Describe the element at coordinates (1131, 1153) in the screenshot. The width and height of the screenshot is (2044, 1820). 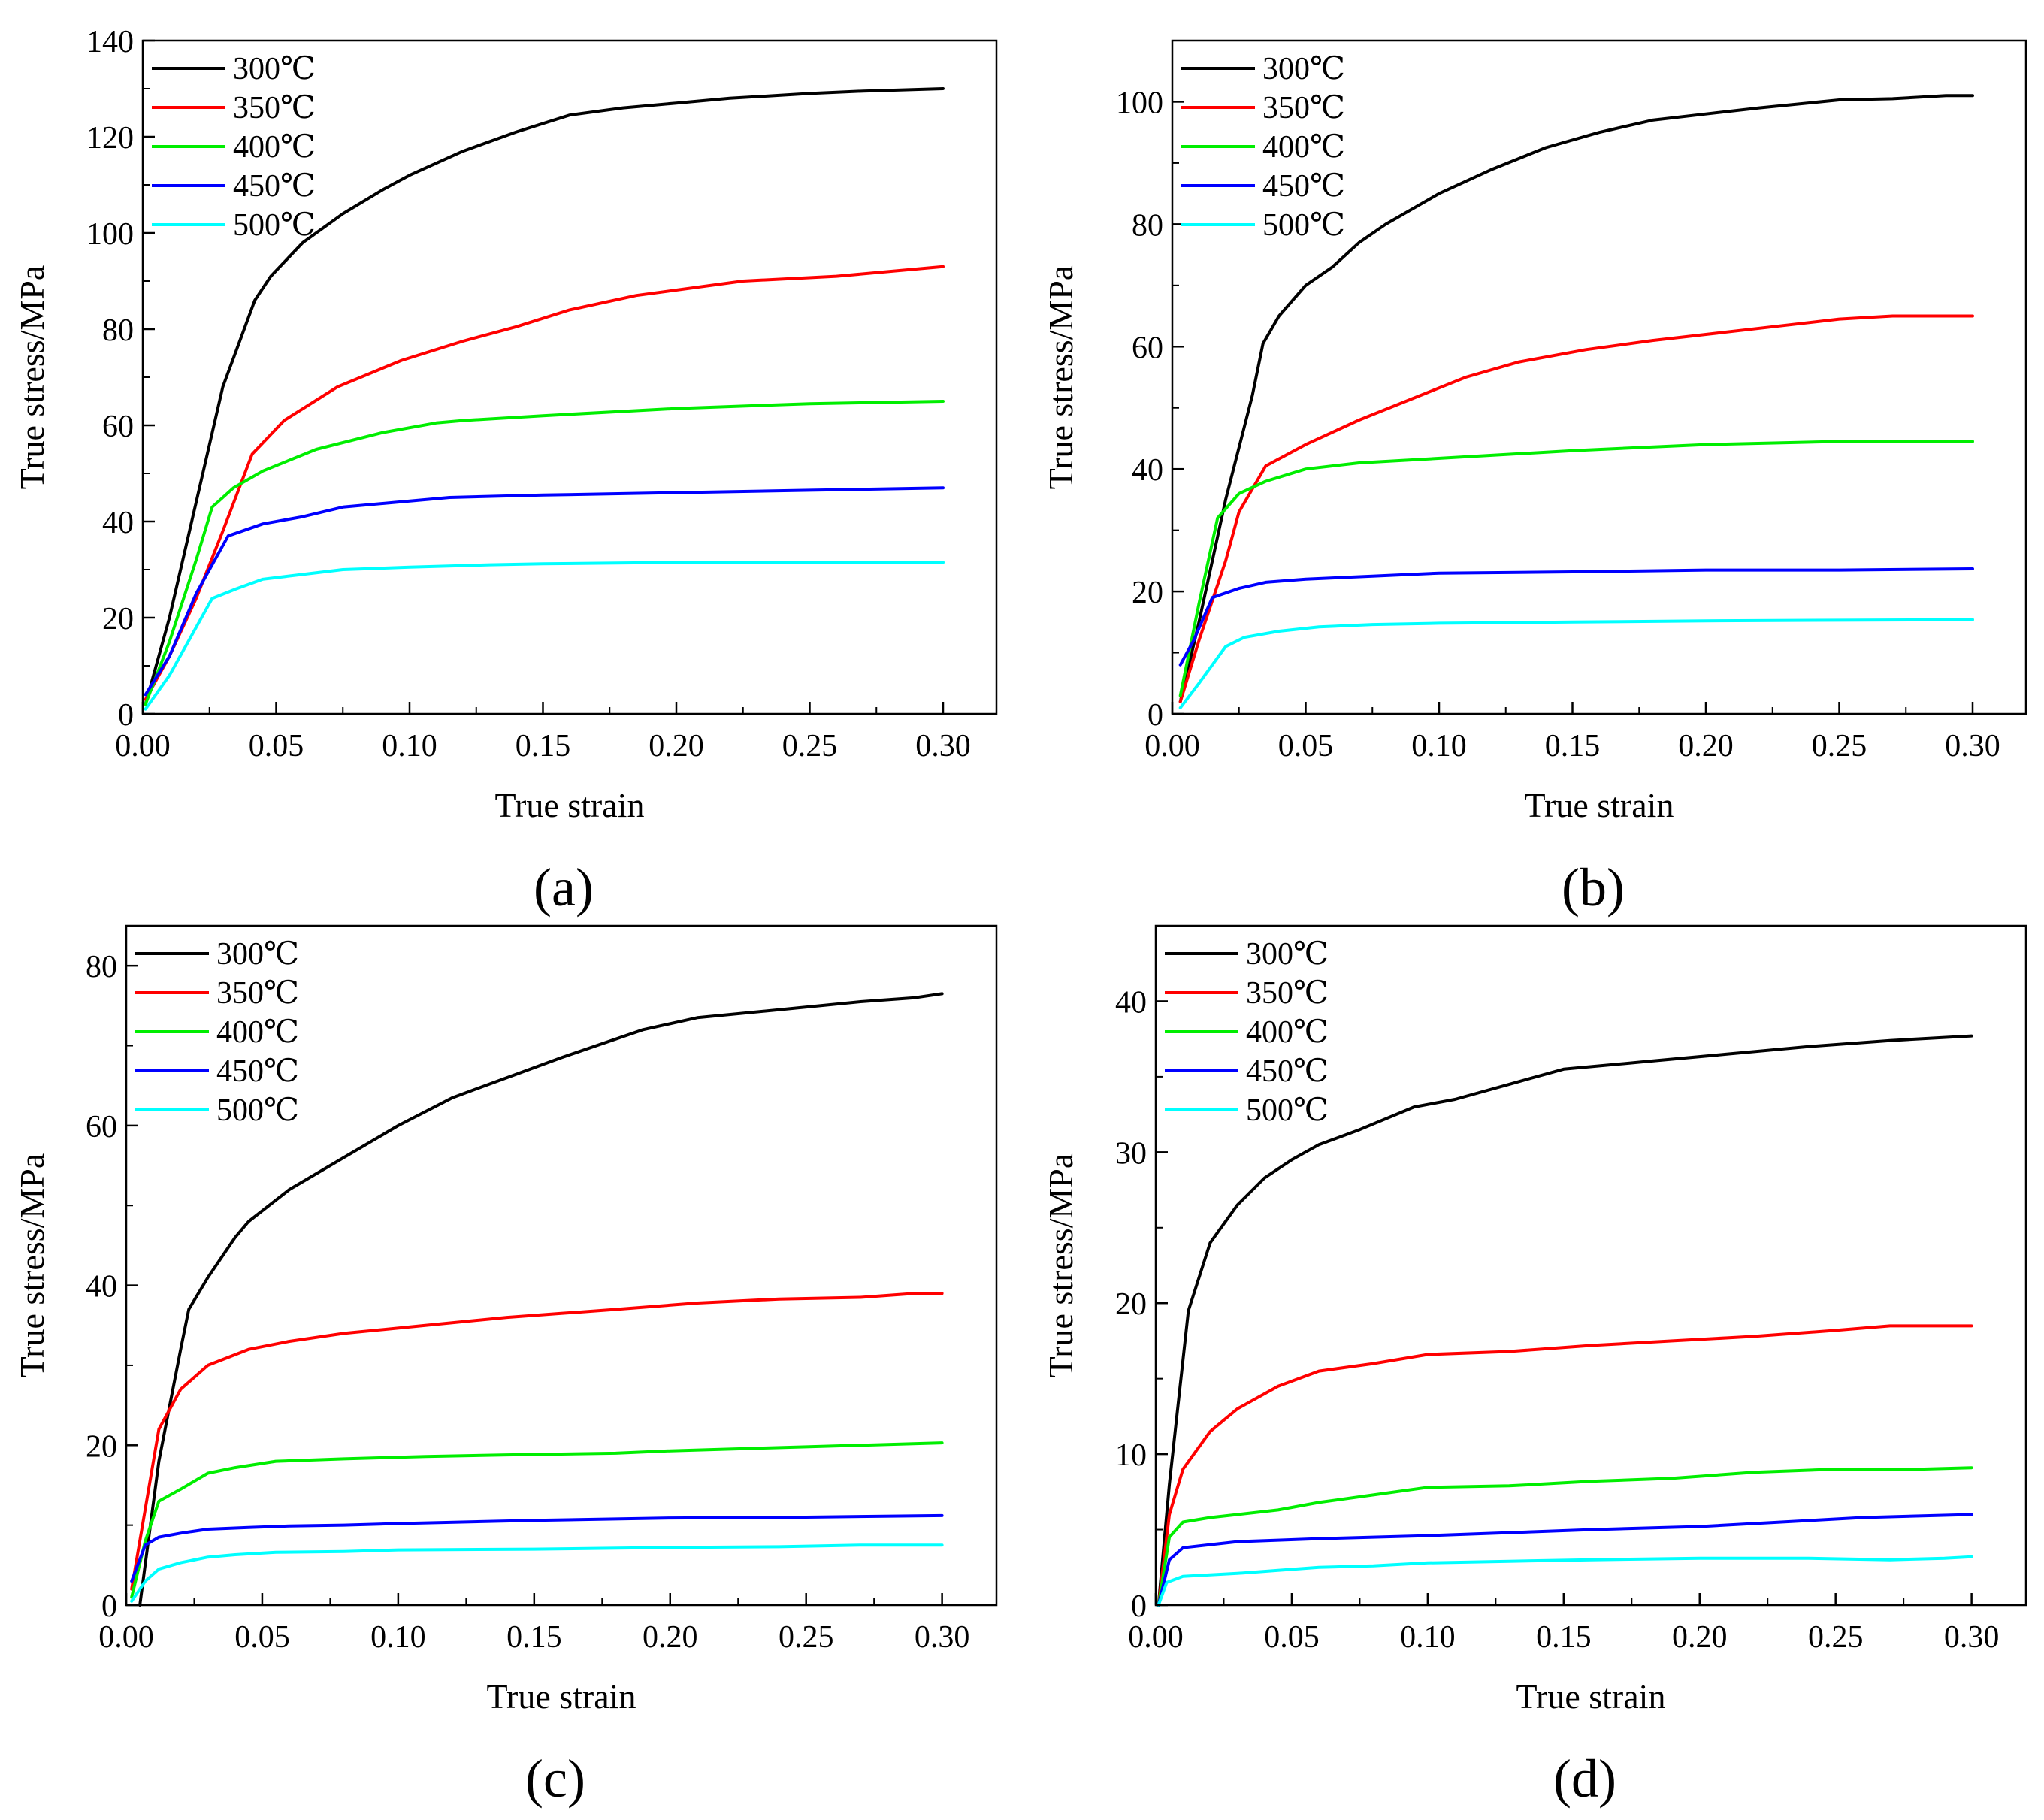
I see `y-tick-label: 30` at that location.